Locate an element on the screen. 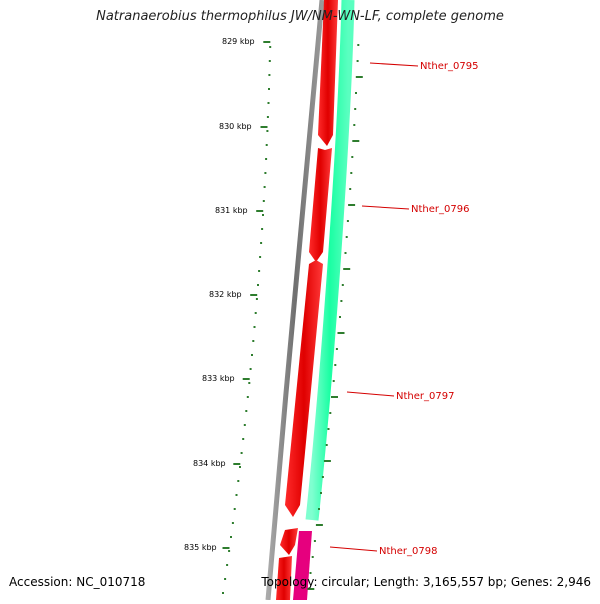  other-feature is located at coordinates (302, 565).